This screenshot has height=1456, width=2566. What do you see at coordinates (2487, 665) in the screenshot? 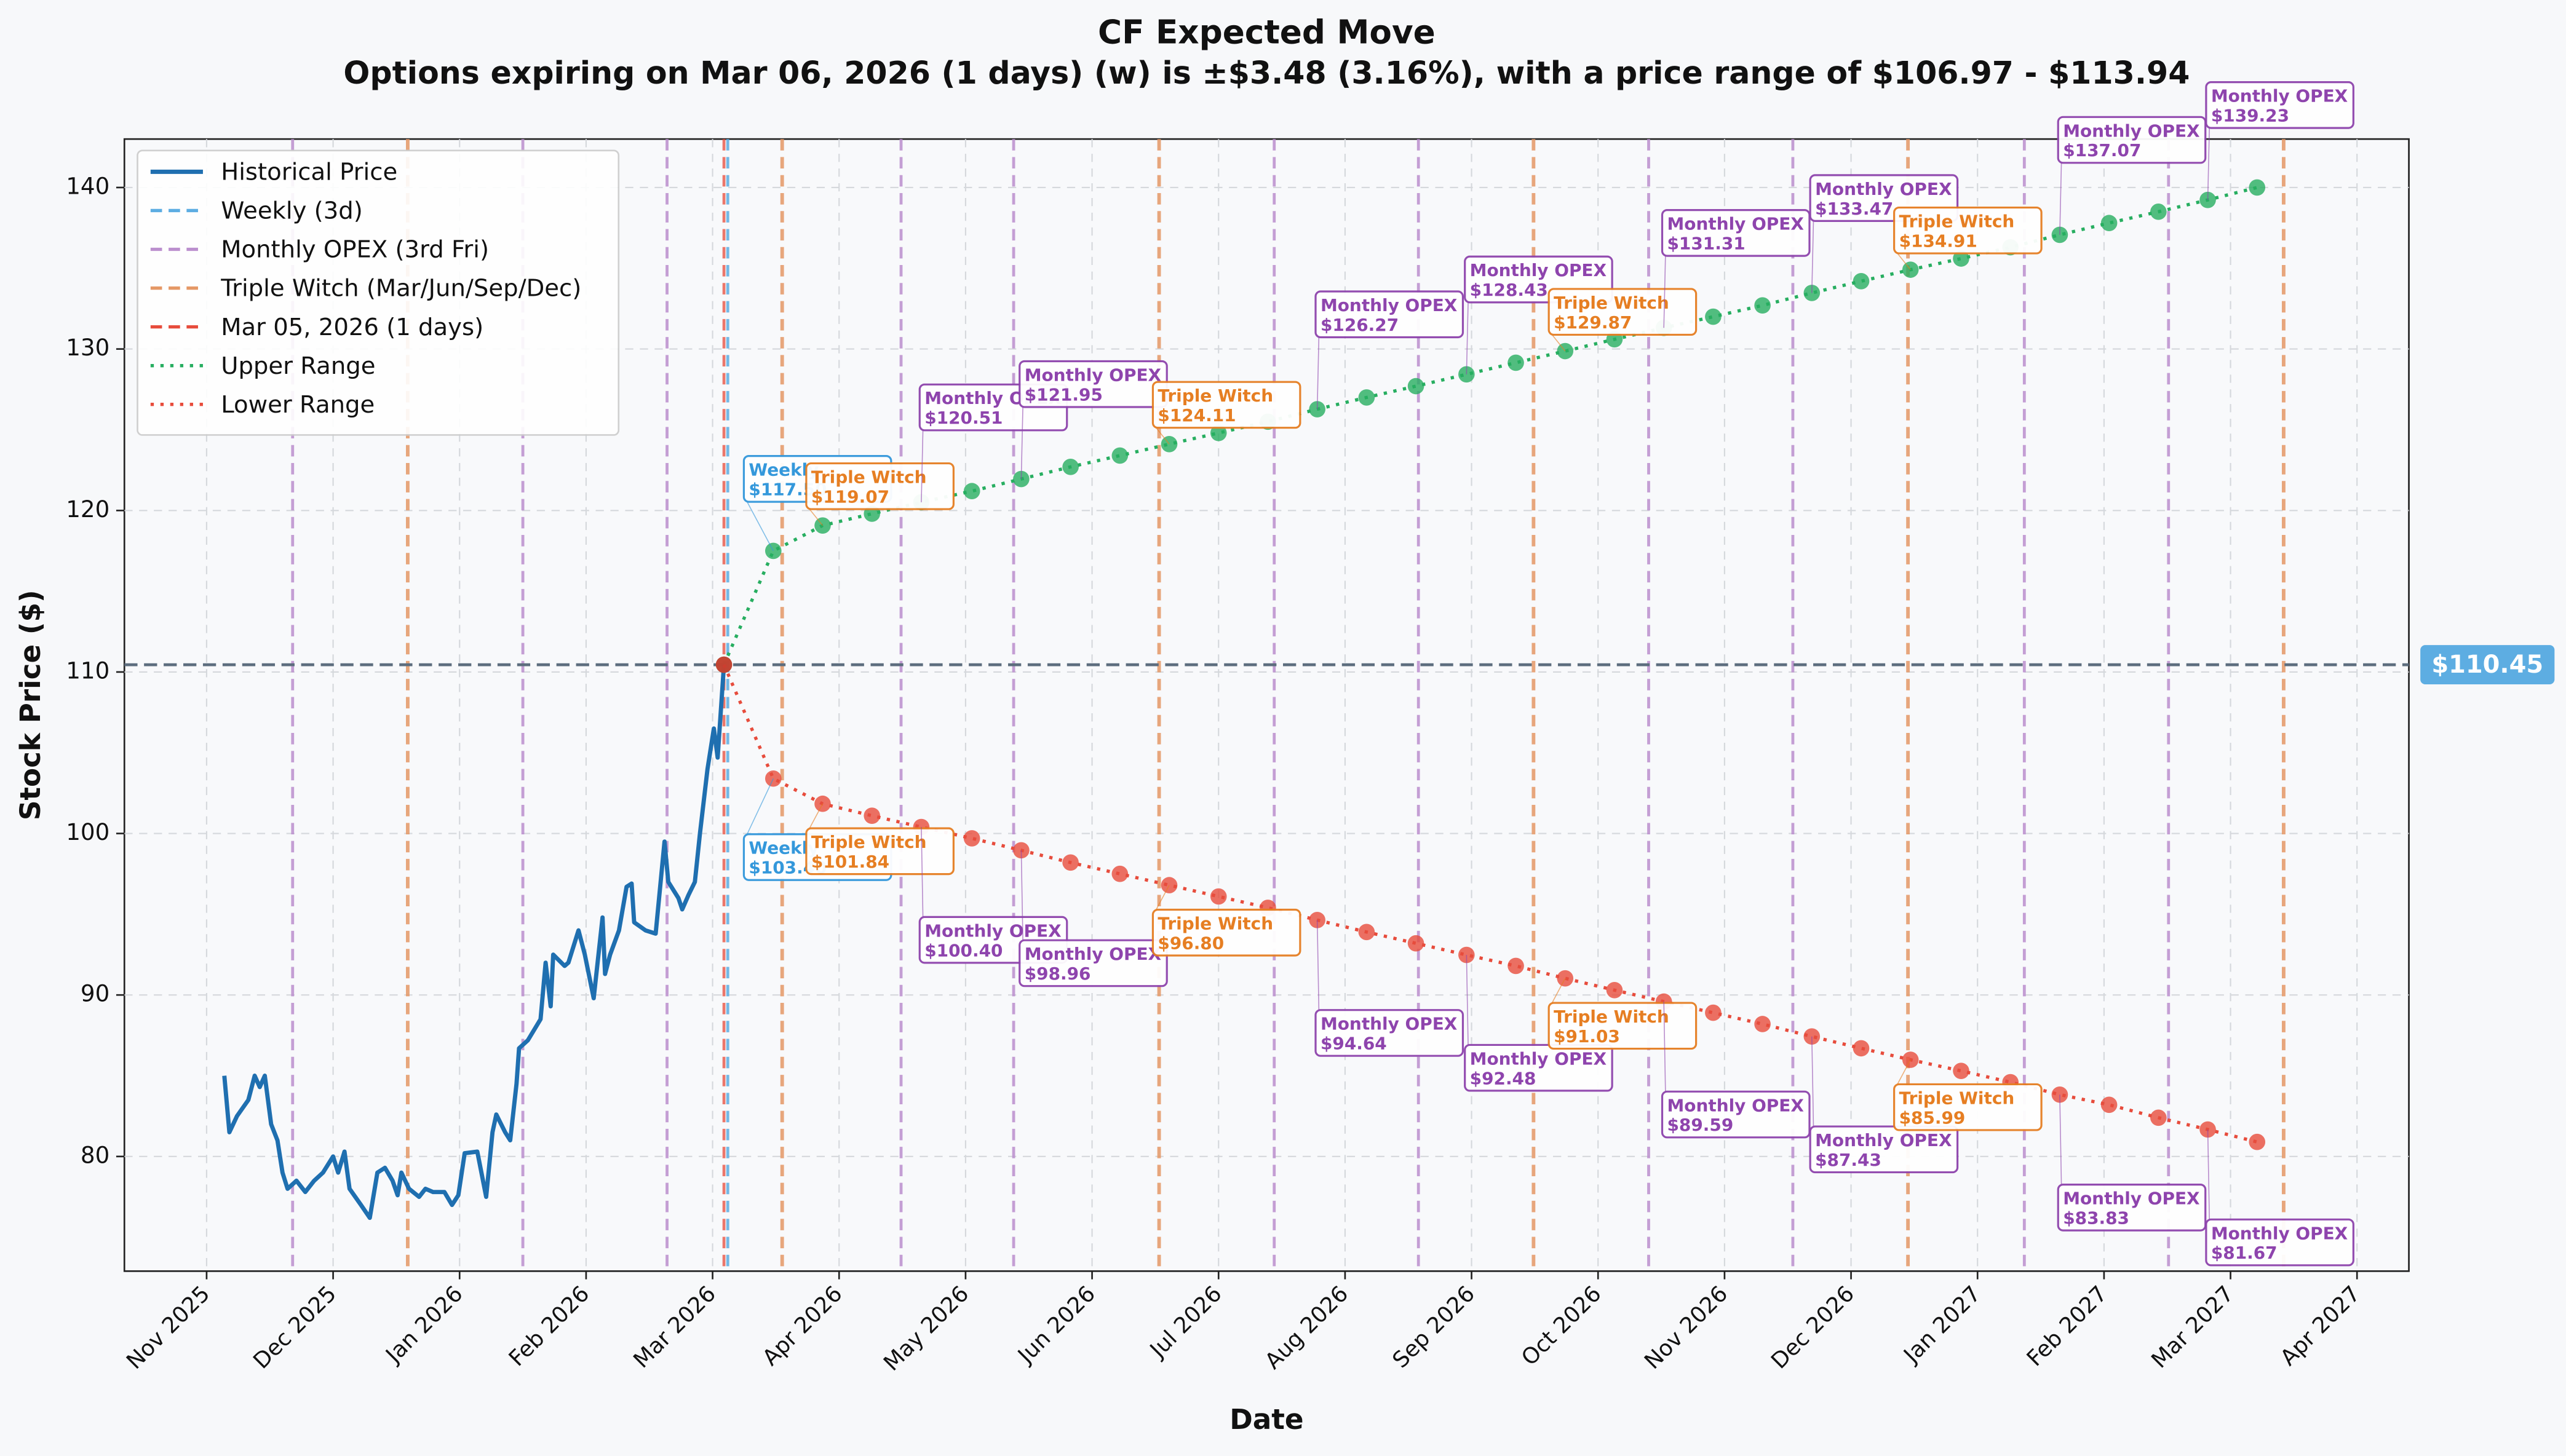
I see `current-price-label: $110.45` at bounding box center [2487, 665].